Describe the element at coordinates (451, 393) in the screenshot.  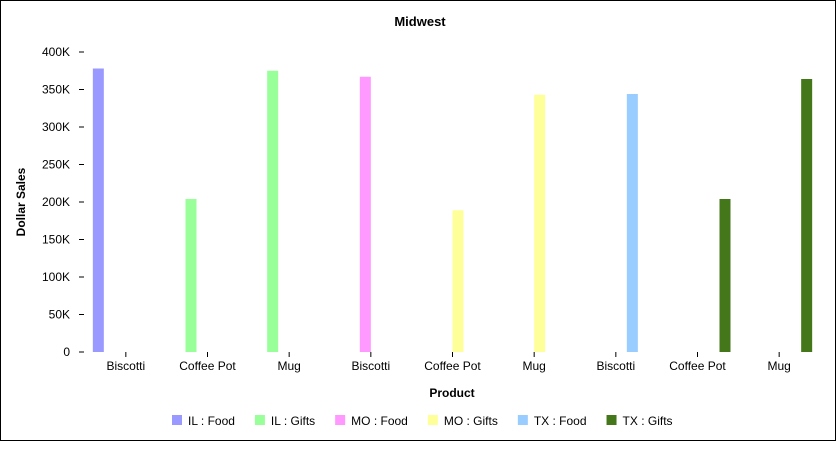
I see `x-axis-title: Product` at that location.